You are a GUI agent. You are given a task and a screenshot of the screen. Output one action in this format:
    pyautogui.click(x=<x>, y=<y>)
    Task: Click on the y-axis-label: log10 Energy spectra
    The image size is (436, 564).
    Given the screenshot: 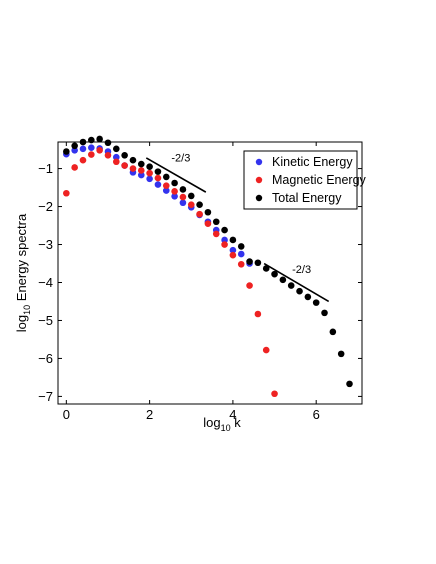 What is the action you would take?
    pyautogui.click(x=23, y=272)
    